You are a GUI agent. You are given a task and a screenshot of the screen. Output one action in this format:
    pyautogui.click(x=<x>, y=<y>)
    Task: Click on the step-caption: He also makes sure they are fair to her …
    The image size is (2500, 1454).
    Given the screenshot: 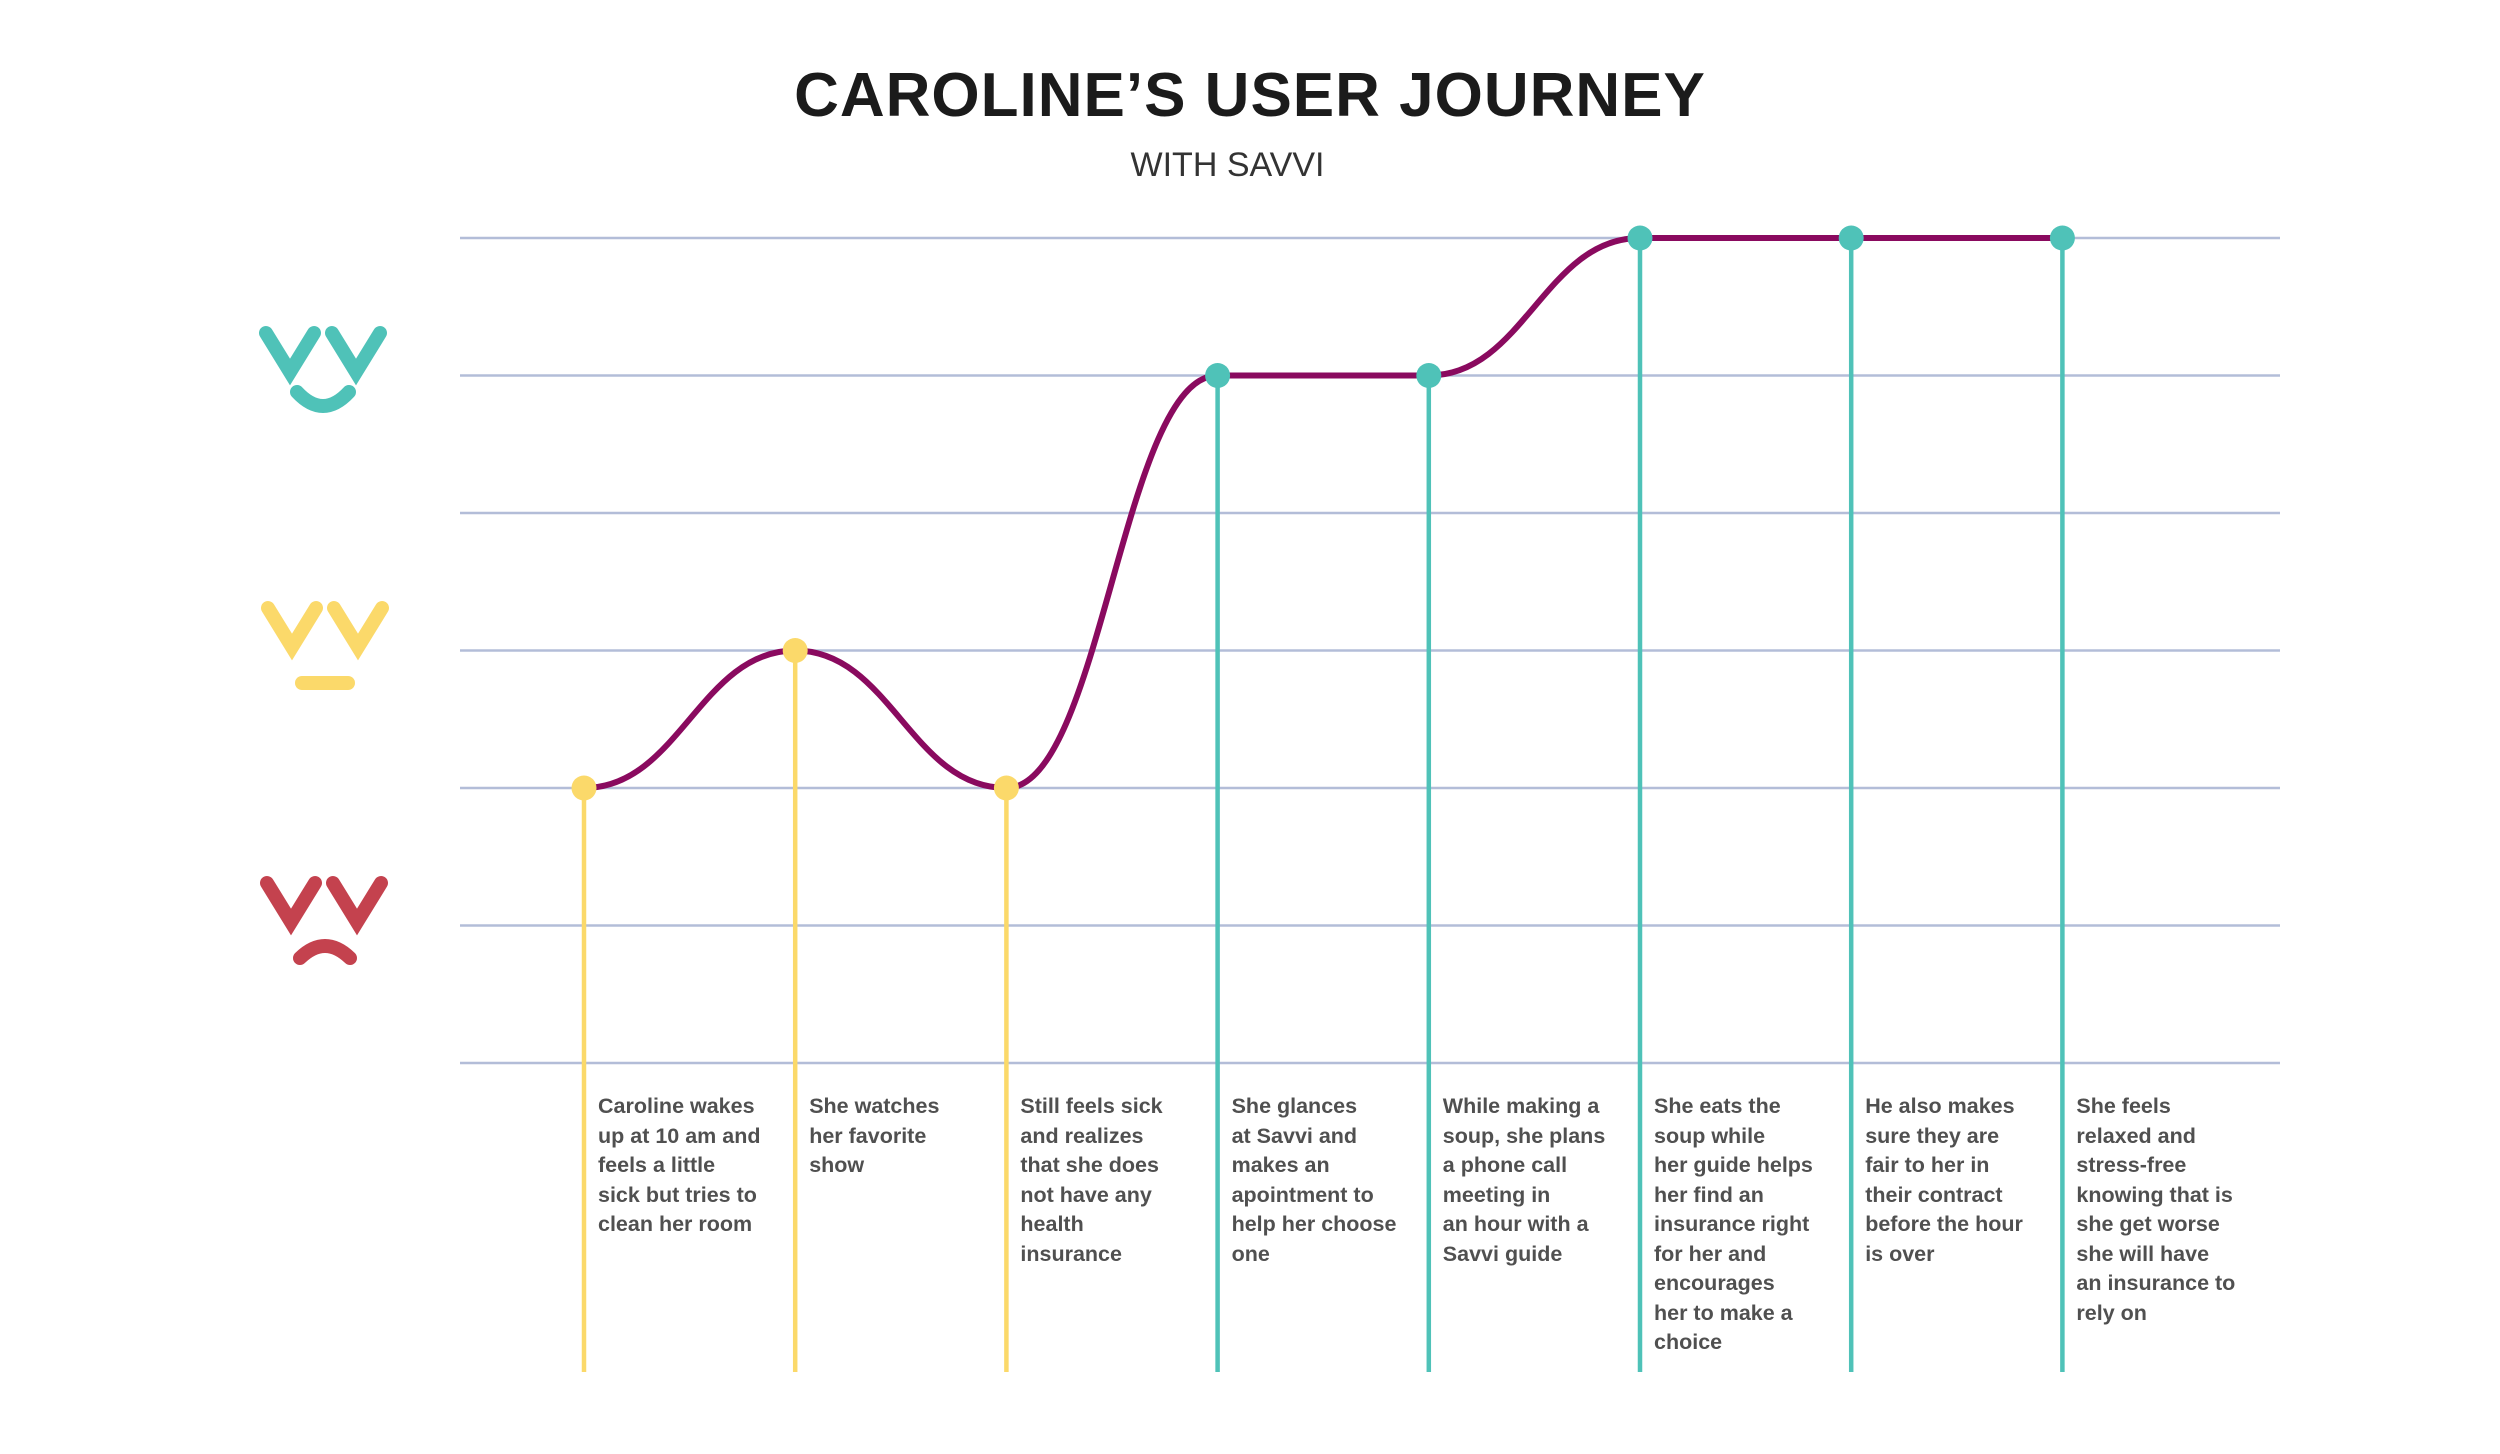 What is the action you would take?
    pyautogui.click(x=1944, y=1180)
    